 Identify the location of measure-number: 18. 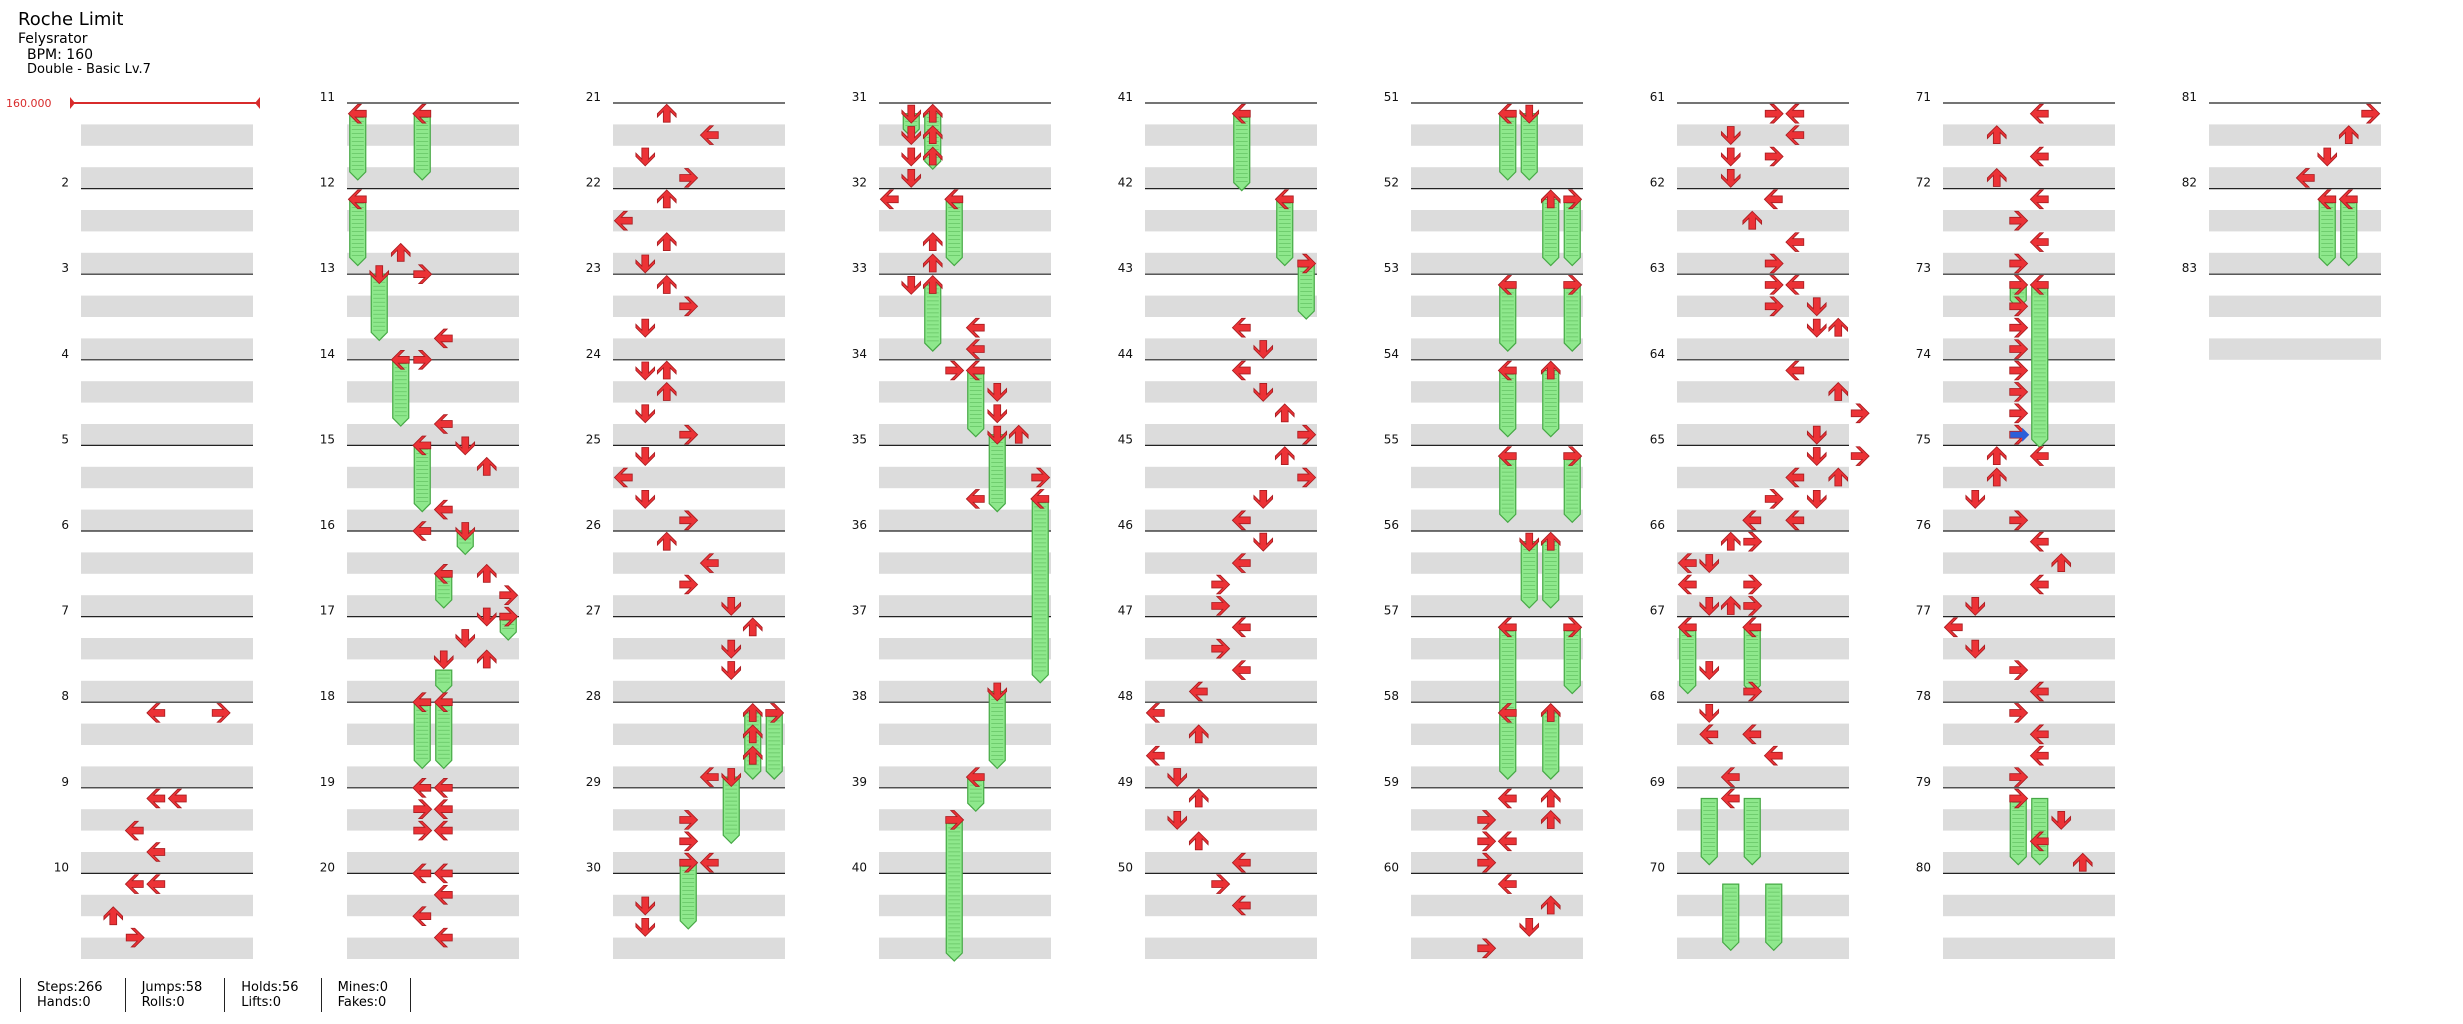
(327, 696).